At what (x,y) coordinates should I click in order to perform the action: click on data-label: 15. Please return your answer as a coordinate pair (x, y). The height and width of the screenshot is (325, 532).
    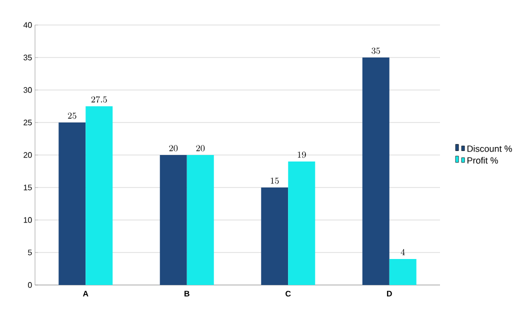
    Looking at the image, I should click on (274, 181).